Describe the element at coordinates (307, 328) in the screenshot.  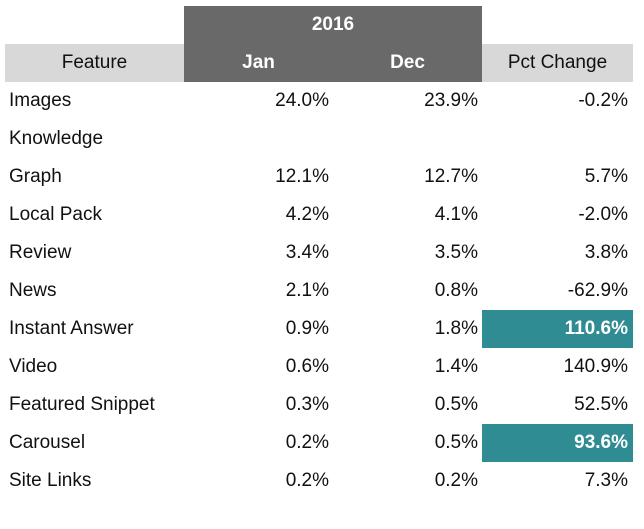
I see `jan-value-cell: 0.9%` at that location.